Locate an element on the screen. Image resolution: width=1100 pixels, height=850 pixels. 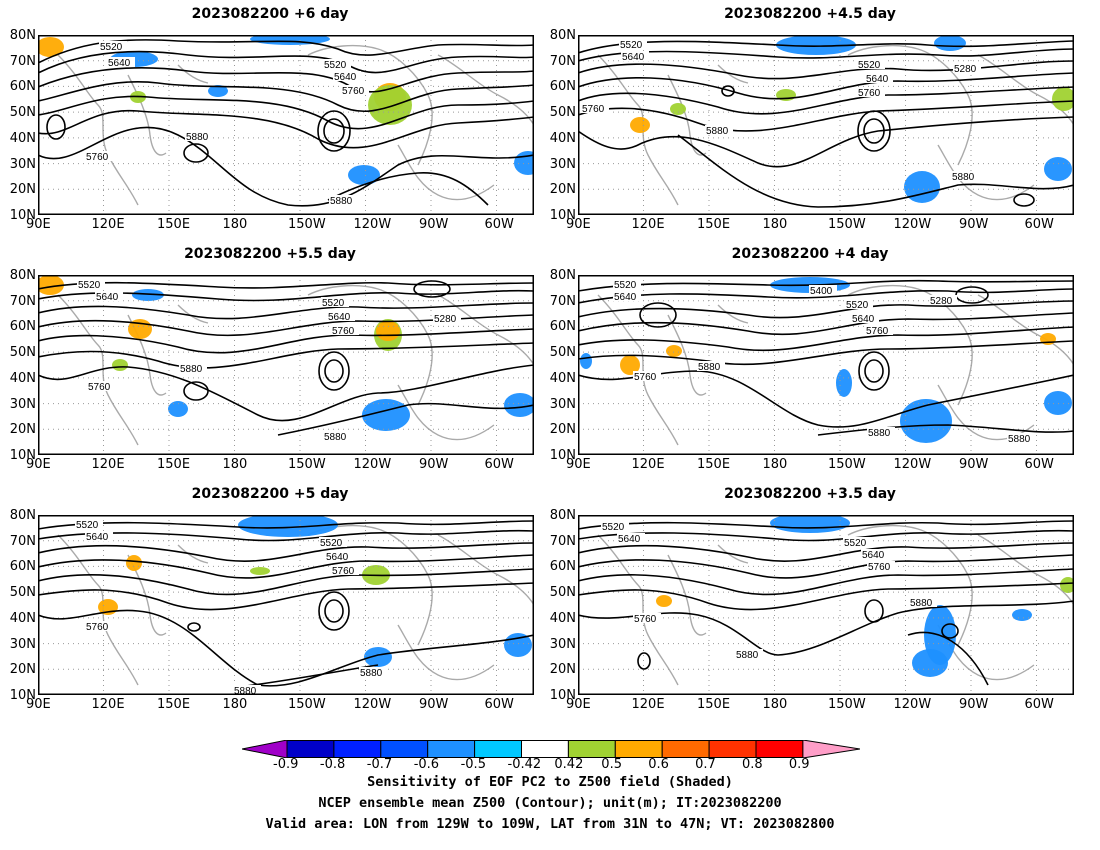
map-plot-area: 5520 5640 5520 5640 5760 5280 5880 5760 5880 is located at coordinates (286, 365).